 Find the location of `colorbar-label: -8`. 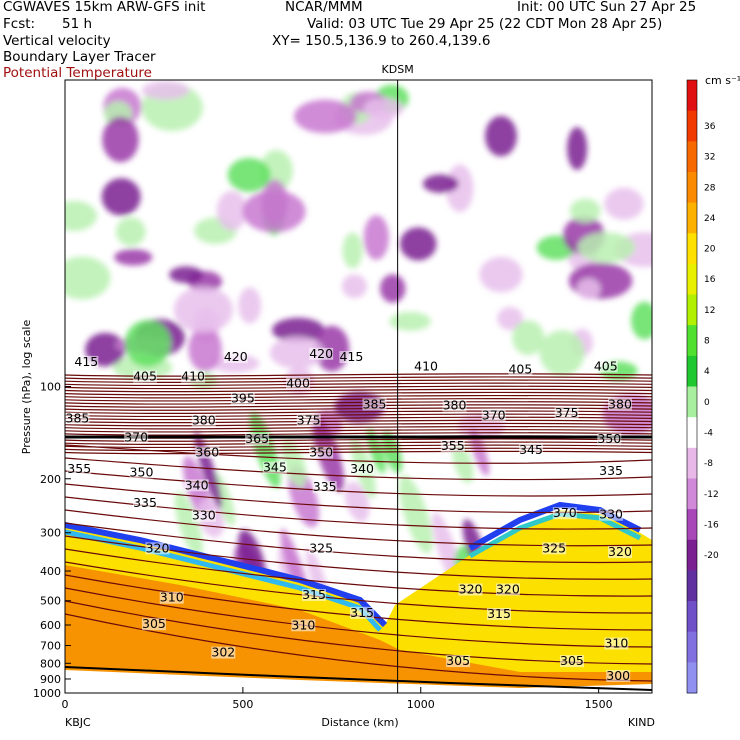

colorbar-label: -8 is located at coordinates (708, 464).